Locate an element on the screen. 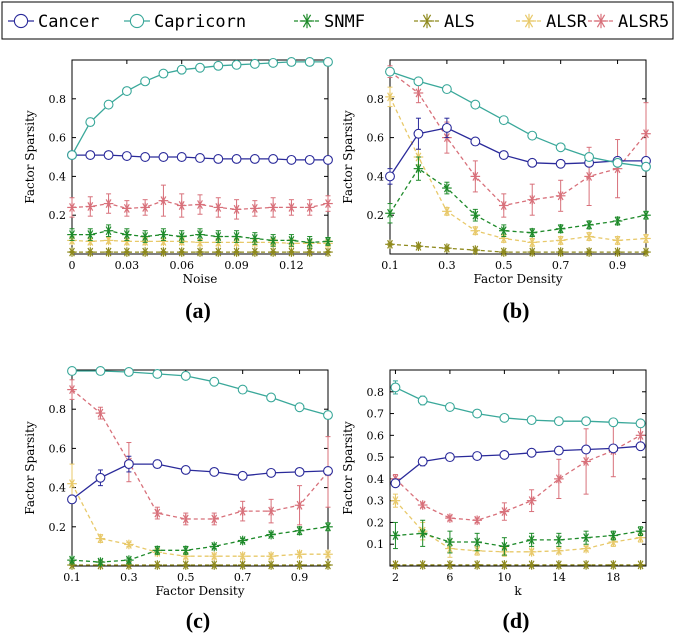  legend-item-cancer: Cancer is located at coordinates (53, 22).